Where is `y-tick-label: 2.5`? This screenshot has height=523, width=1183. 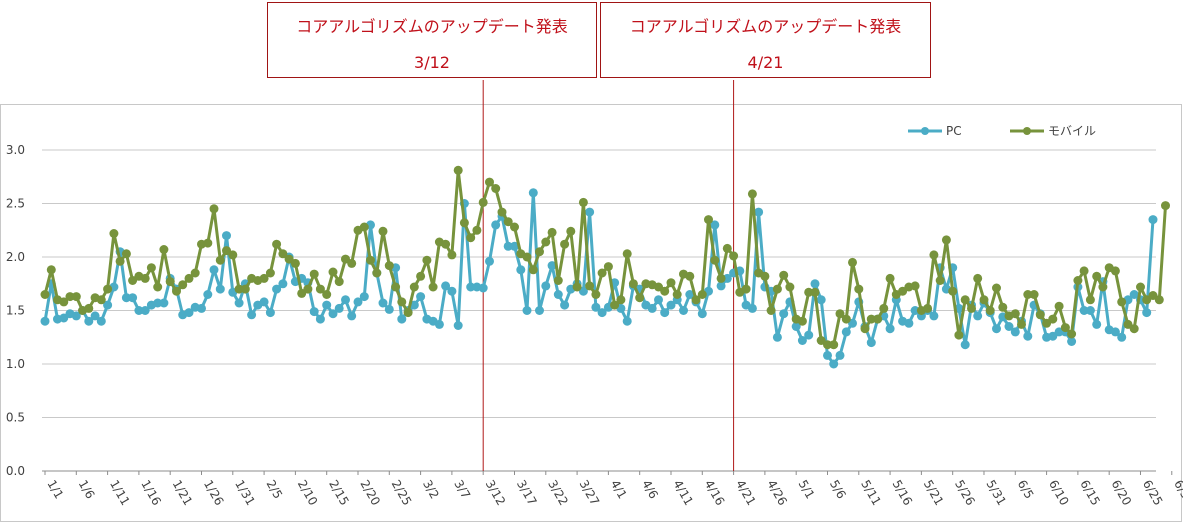
y-tick-label: 2.5 is located at coordinates (15, 204).